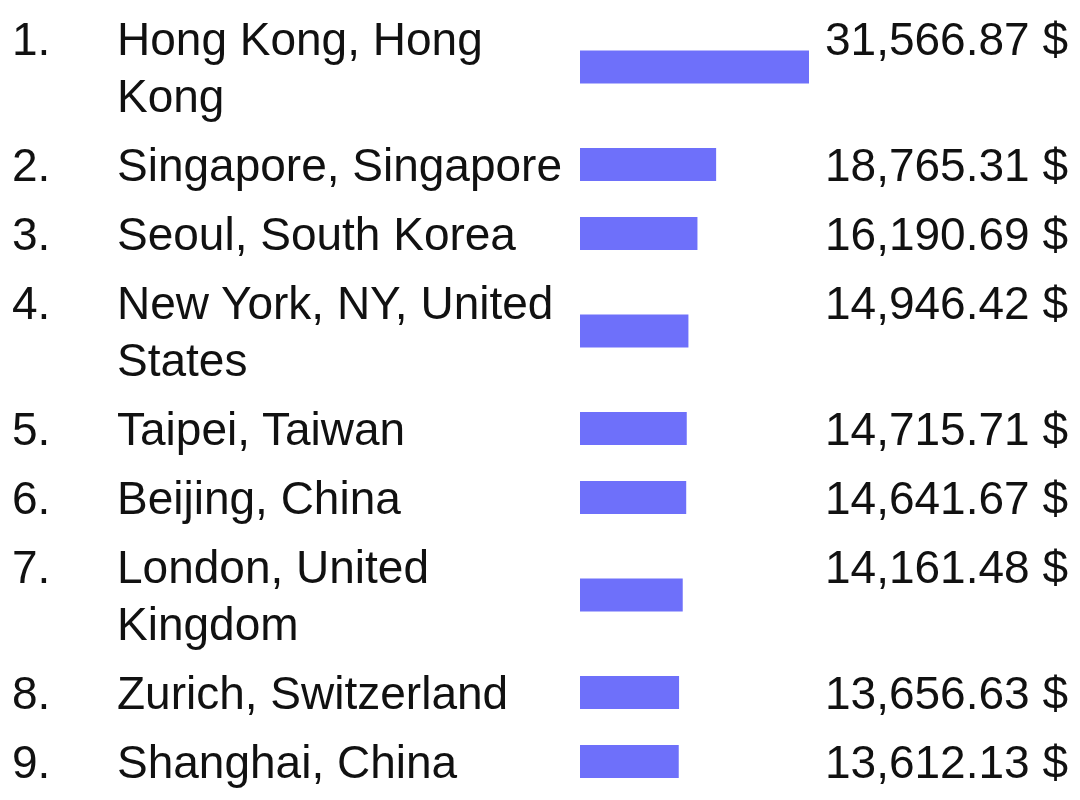 The image size is (1080, 800). What do you see at coordinates (946, 38) in the screenshot?
I see `data-label: 31,566.87 $` at bounding box center [946, 38].